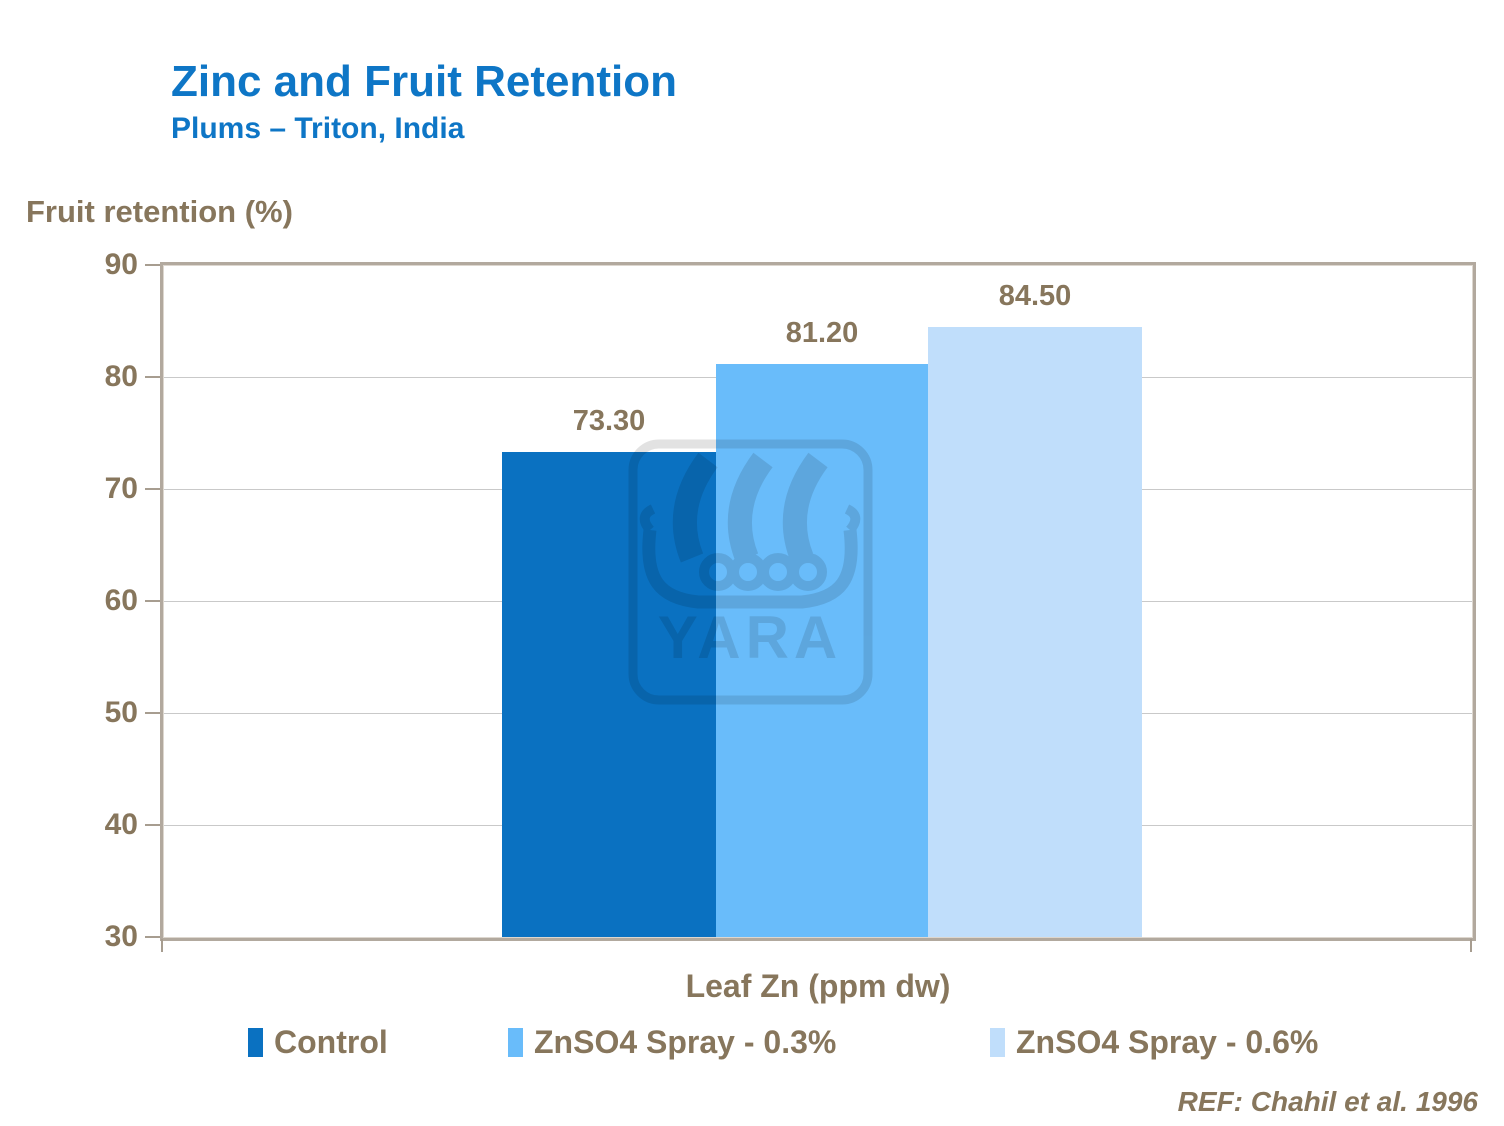 This screenshot has width=1504, height=1126. What do you see at coordinates (121, 936) in the screenshot?
I see `y-tick-label: 30` at bounding box center [121, 936].